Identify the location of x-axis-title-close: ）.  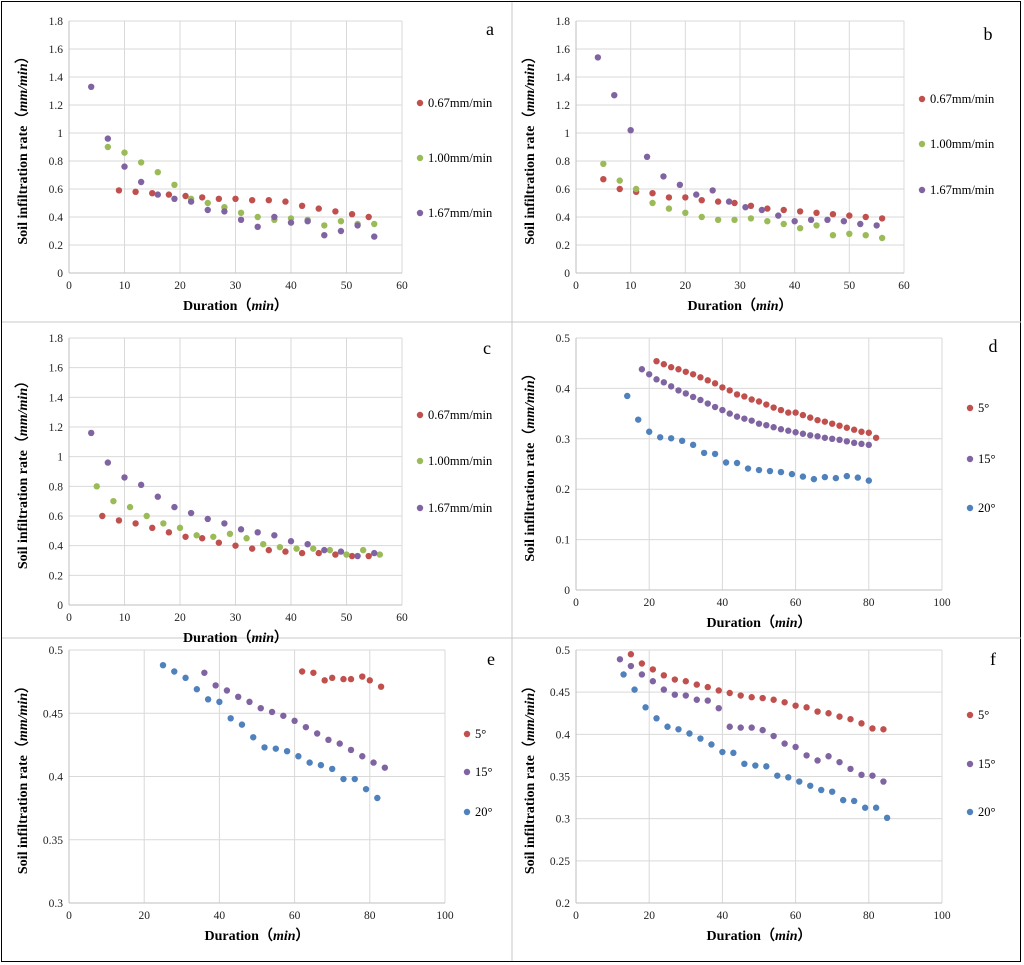
(805, 936).